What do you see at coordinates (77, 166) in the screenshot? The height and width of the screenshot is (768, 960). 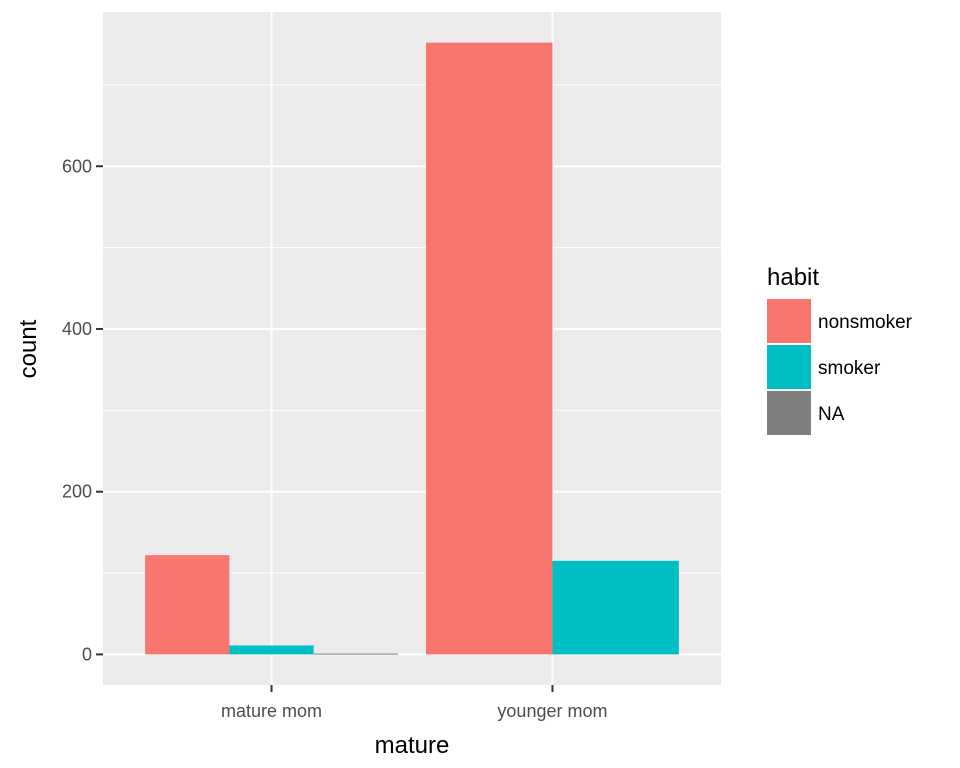 I see `y-tick-label: 600` at bounding box center [77, 166].